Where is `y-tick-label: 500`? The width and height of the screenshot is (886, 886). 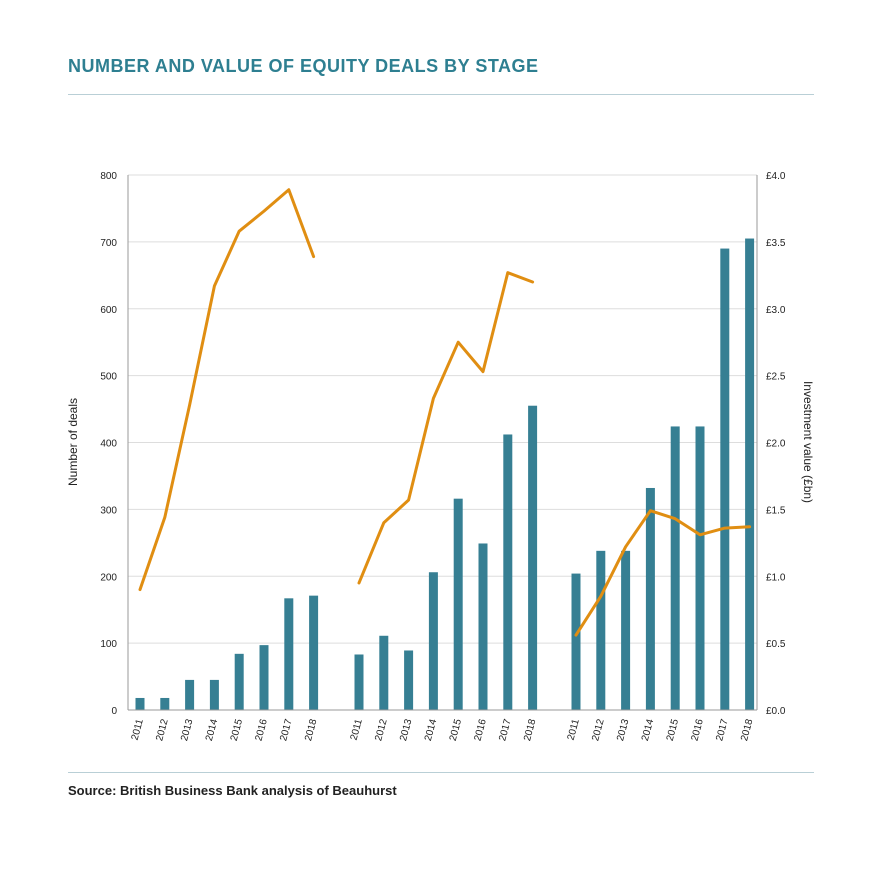 y-tick-label: 500 is located at coordinates (108, 377).